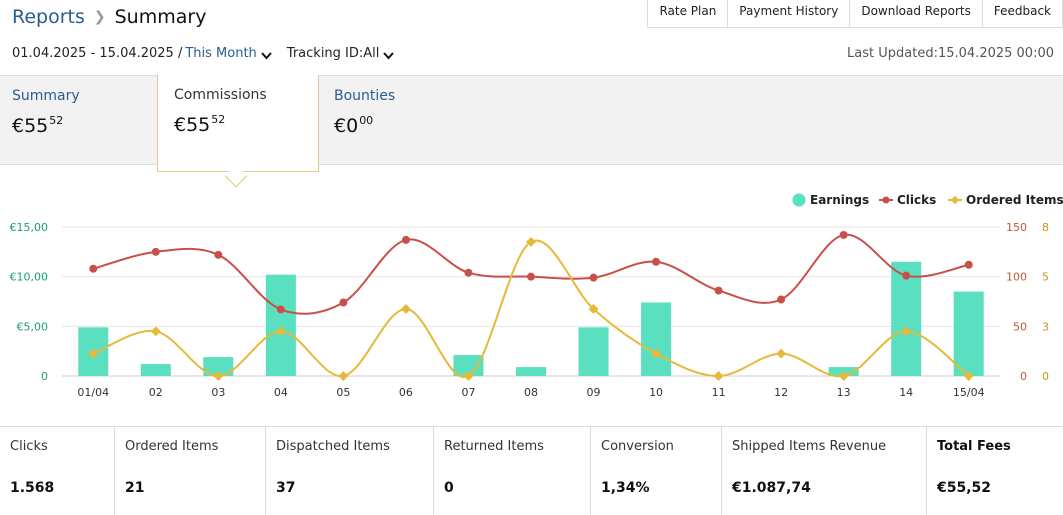  What do you see at coordinates (886, 200) in the screenshot?
I see `legend-clicks-marker` at bounding box center [886, 200].